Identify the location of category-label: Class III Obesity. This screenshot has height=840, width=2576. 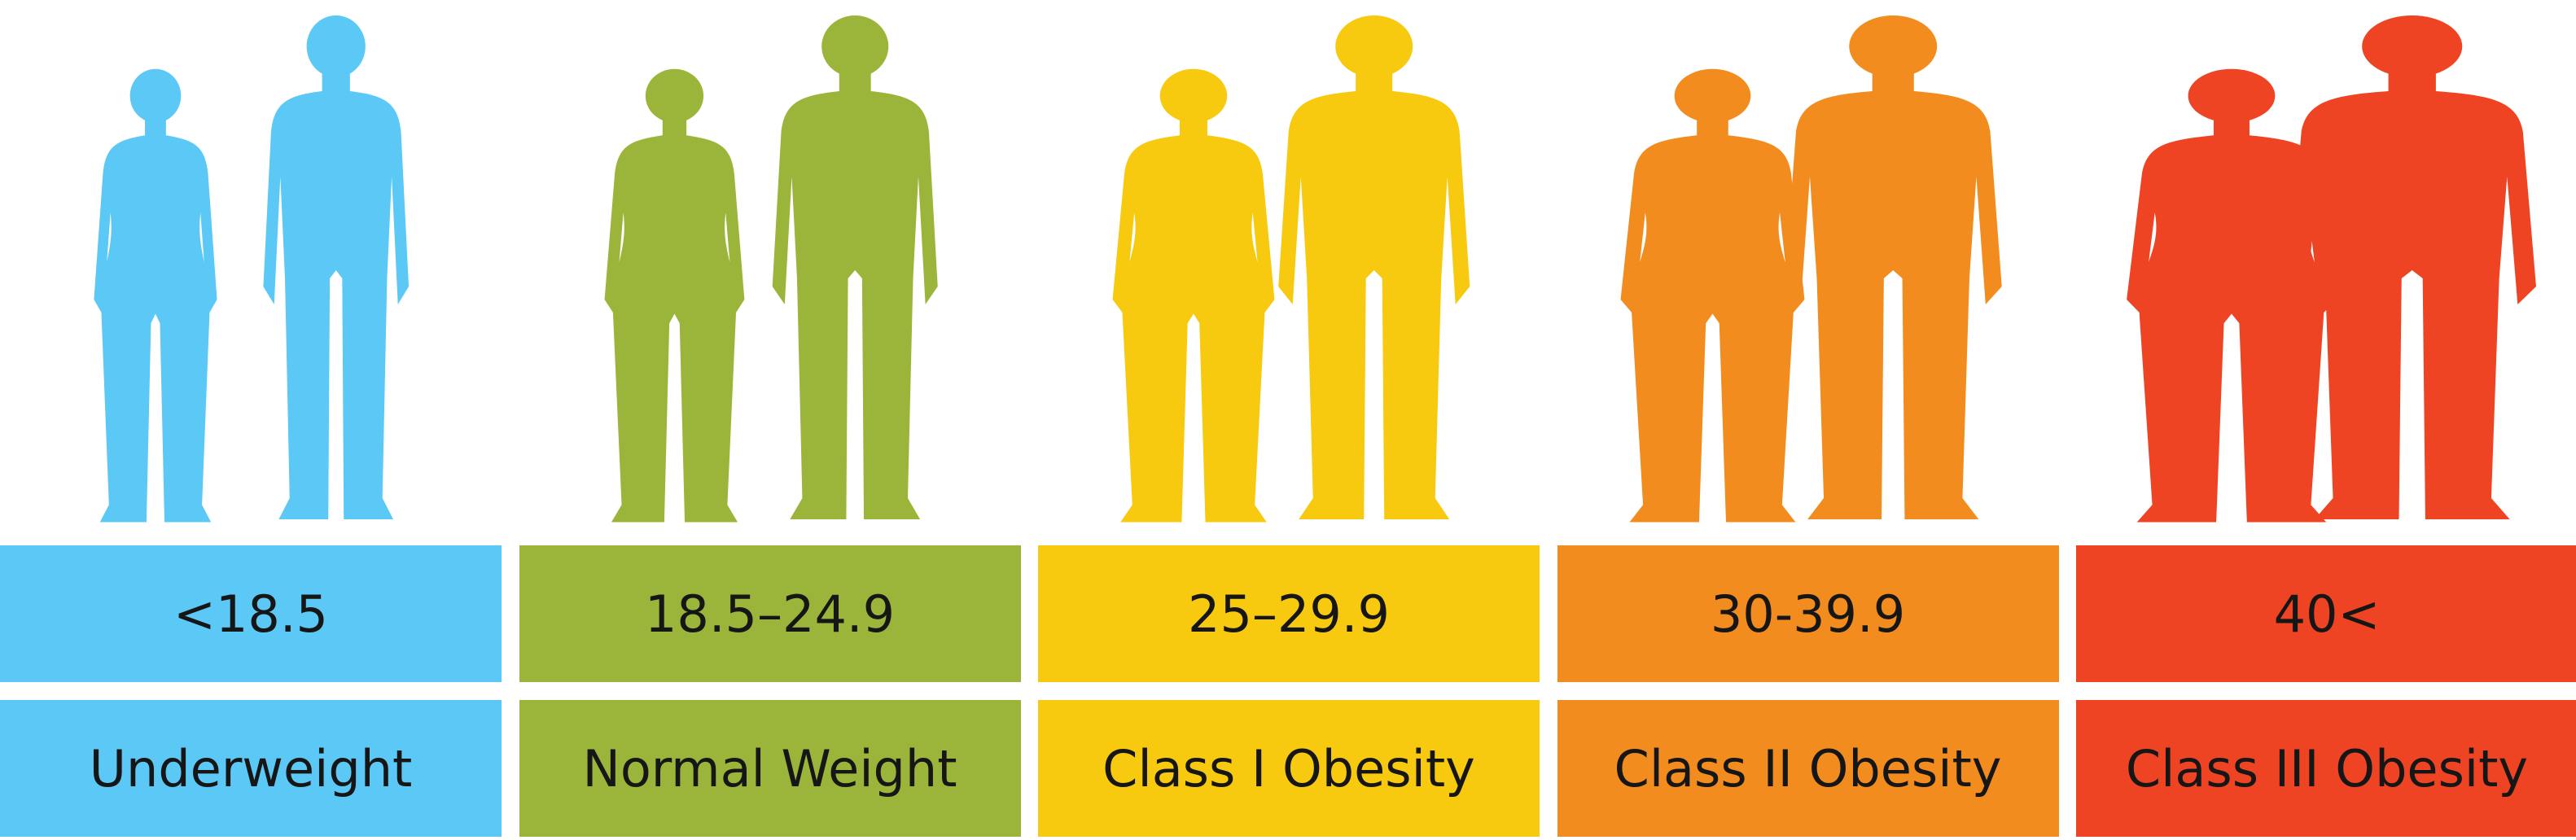
(2326, 769).